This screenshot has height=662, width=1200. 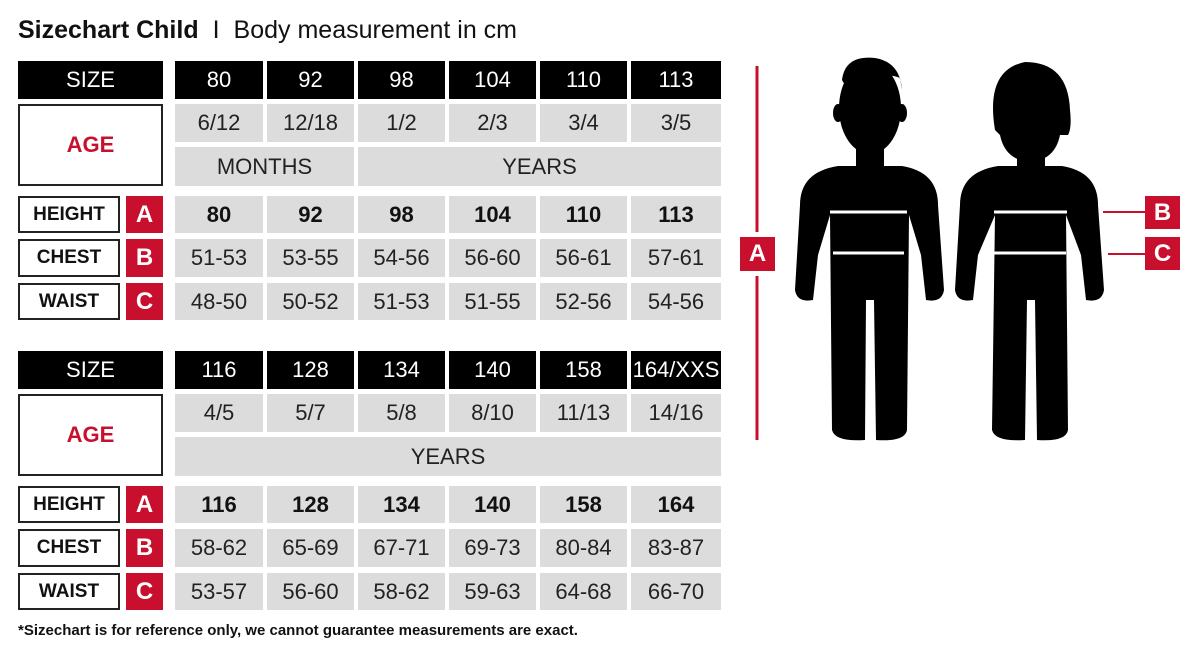 What do you see at coordinates (1162, 212) in the screenshot?
I see `illustration-label-b: B` at bounding box center [1162, 212].